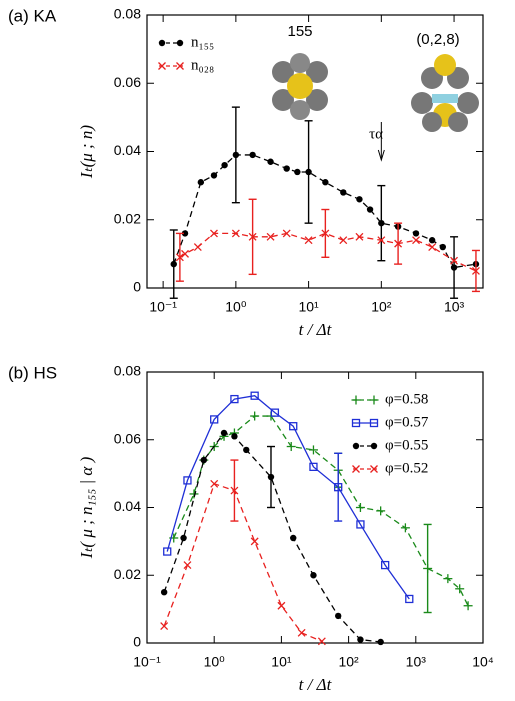 The width and height of the screenshot is (515, 701). I want to click on x-tick-label: 10⁻¹, so click(163, 307).